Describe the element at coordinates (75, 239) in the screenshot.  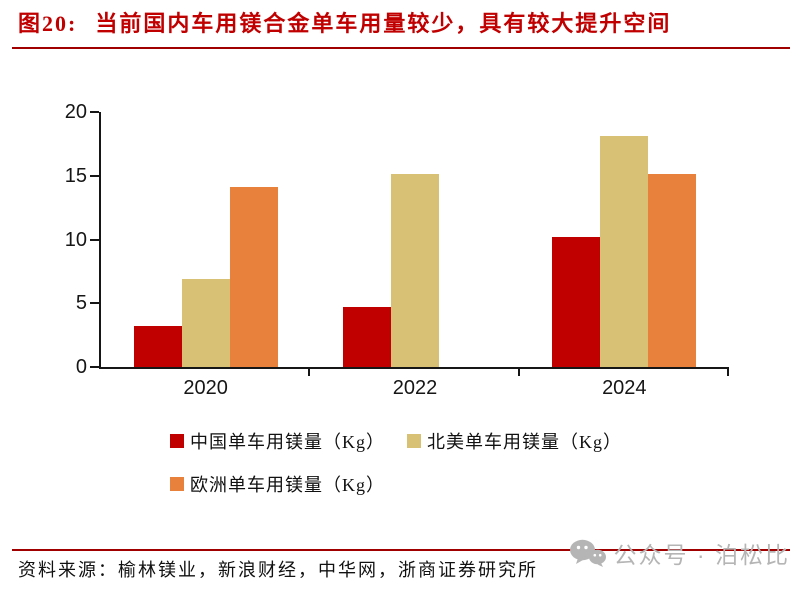
I see `y-axis-tick-label: 10` at that location.